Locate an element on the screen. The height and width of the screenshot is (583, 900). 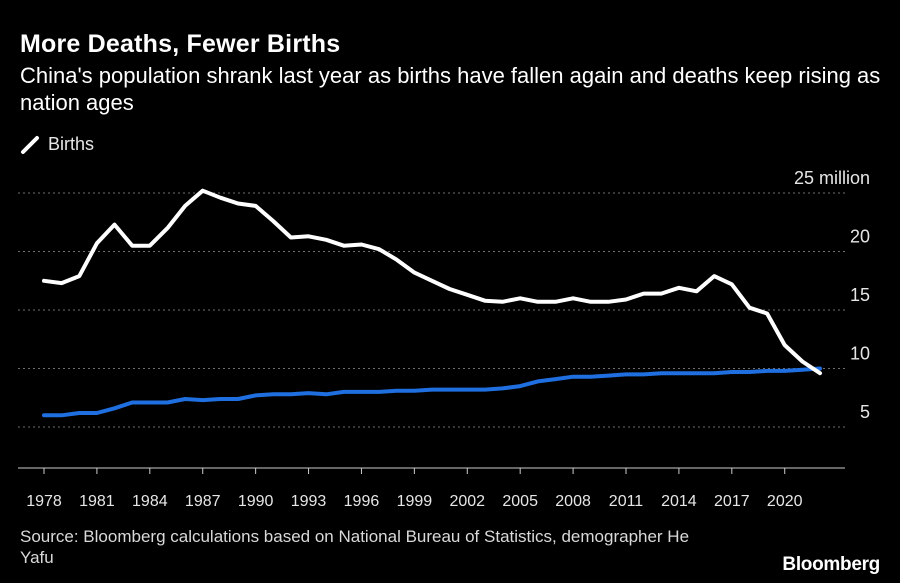
chart-title: More Deaths, Fewer Births is located at coordinates (180, 44).